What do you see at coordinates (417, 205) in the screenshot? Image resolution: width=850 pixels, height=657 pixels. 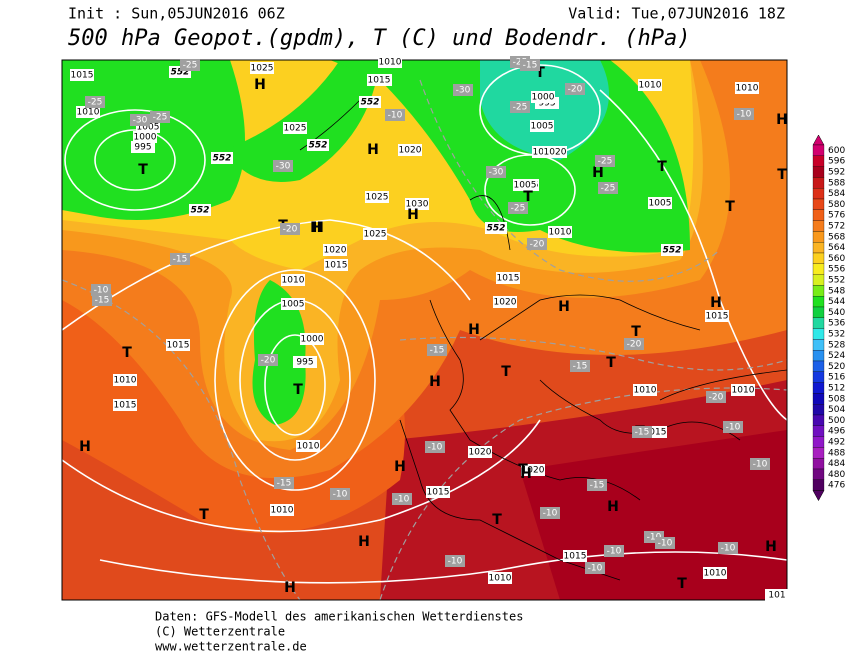 I see `isobar-label: 1030` at bounding box center [417, 205].